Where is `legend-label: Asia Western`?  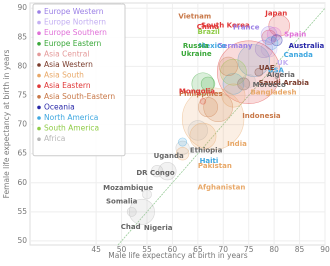
legend-label: Asia Western is located at coordinates (68, 64).